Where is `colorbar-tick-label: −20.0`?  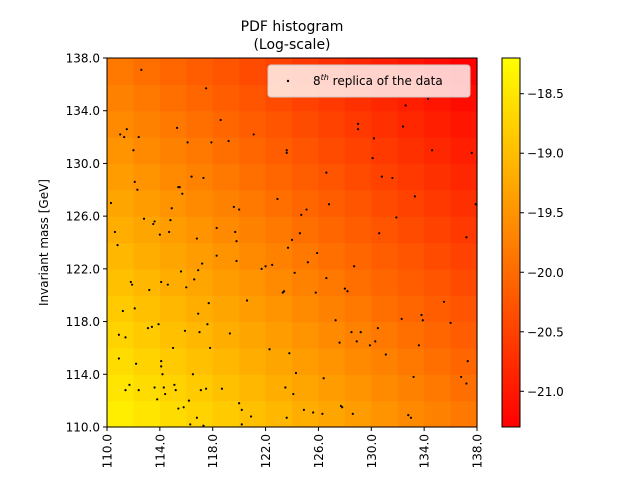
colorbar-tick-label: −20.0 is located at coordinates (545, 273).